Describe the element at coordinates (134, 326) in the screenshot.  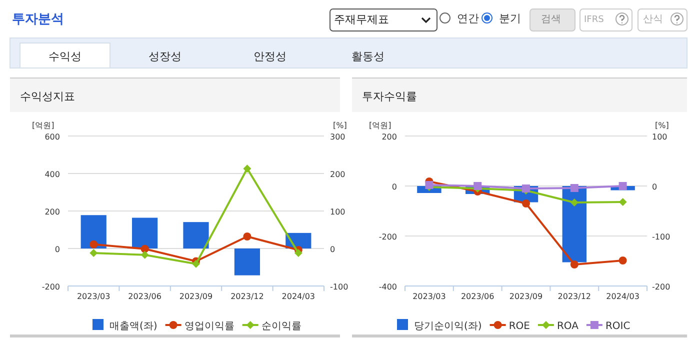
I see `legend-label: 매출액(좌)` at that location.